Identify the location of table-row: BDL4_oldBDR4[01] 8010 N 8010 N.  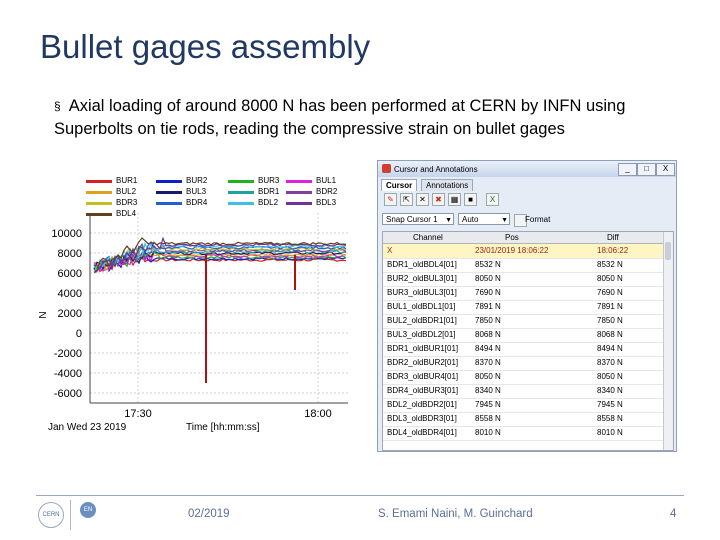
(523, 433).